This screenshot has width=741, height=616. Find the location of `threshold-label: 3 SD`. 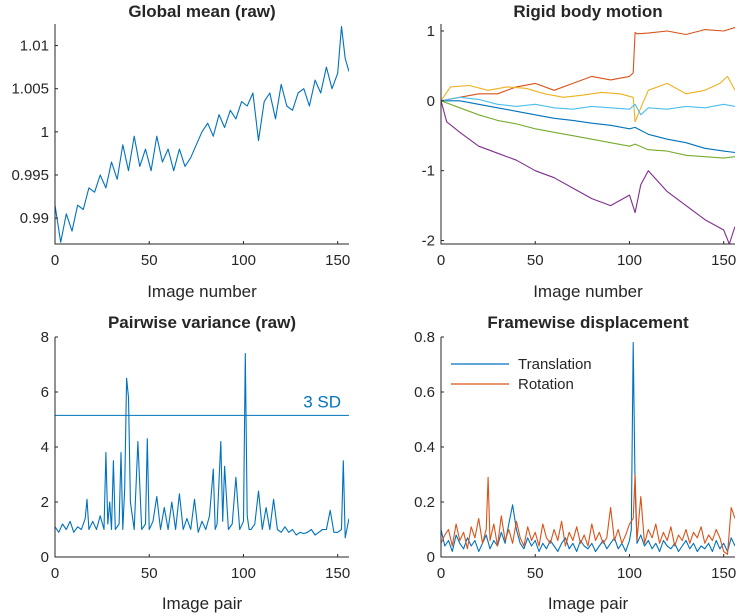

threshold-label: 3 SD is located at coordinates (322, 401).